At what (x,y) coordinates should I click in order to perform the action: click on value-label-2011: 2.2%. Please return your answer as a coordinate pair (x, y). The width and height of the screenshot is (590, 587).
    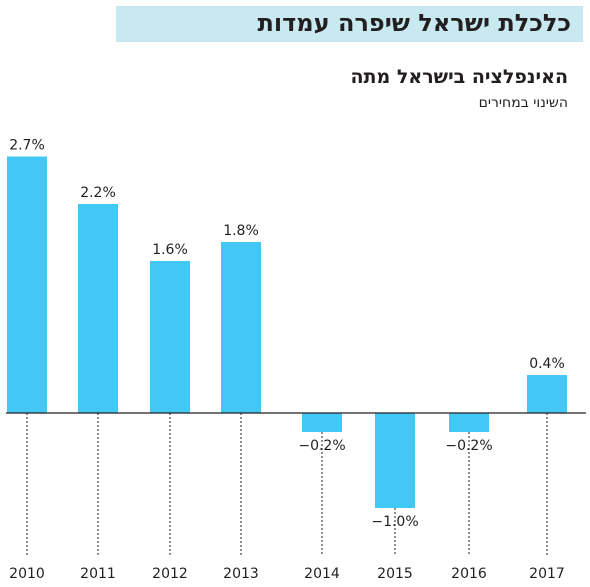
    Looking at the image, I should click on (98, 193).